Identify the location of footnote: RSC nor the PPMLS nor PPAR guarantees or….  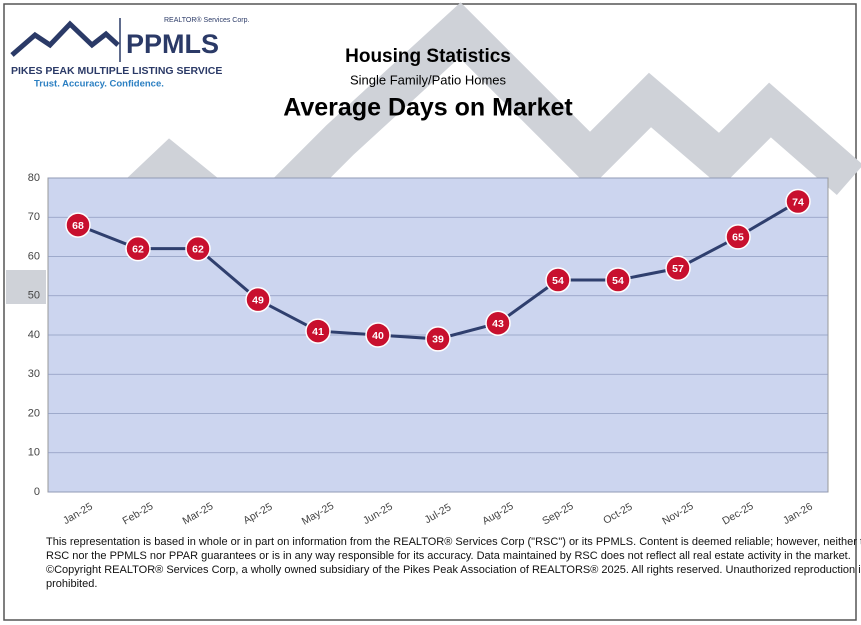
(448, 556).